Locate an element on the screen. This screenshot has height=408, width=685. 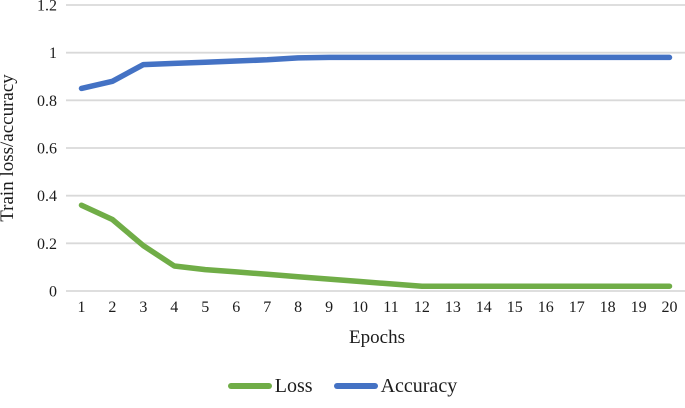
y-tick-label: 0.4 is located at coordinates (47, 196).